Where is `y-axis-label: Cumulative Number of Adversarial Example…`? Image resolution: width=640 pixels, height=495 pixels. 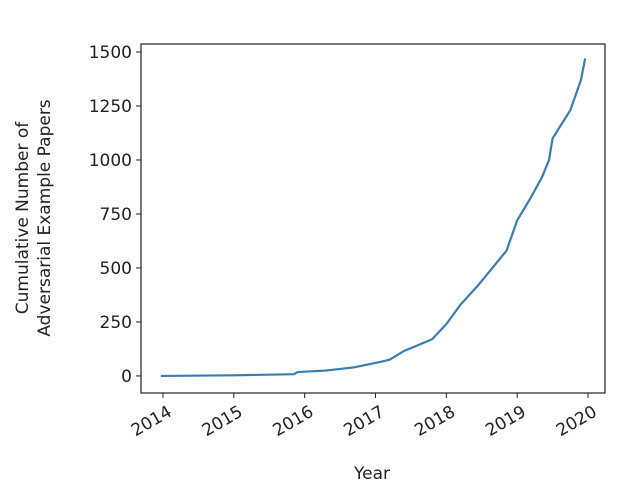 y-axis-label: Cumulative Number of Adversarial Example… is located at coordinates (34, 217).